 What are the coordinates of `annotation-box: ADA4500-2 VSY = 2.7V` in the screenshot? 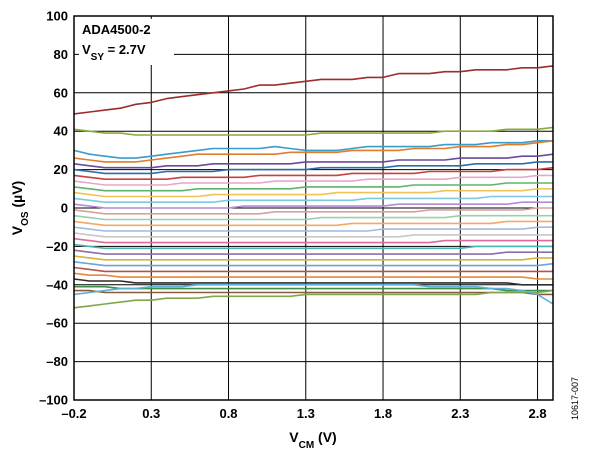 It's located at (126, 42).